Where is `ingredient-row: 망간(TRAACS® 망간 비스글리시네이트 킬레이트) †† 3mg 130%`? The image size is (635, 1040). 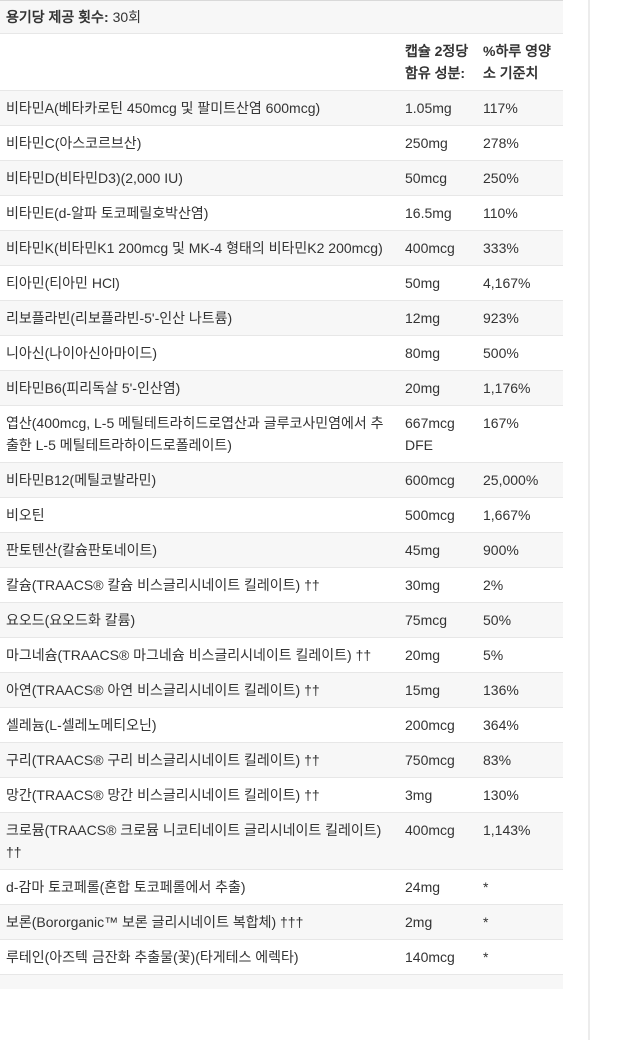
ingredient-row: 망간(TRAACS® 망간 비스글리시네이트 킬레이트) †† 3mg 130% is located at coordinates (281, 795).